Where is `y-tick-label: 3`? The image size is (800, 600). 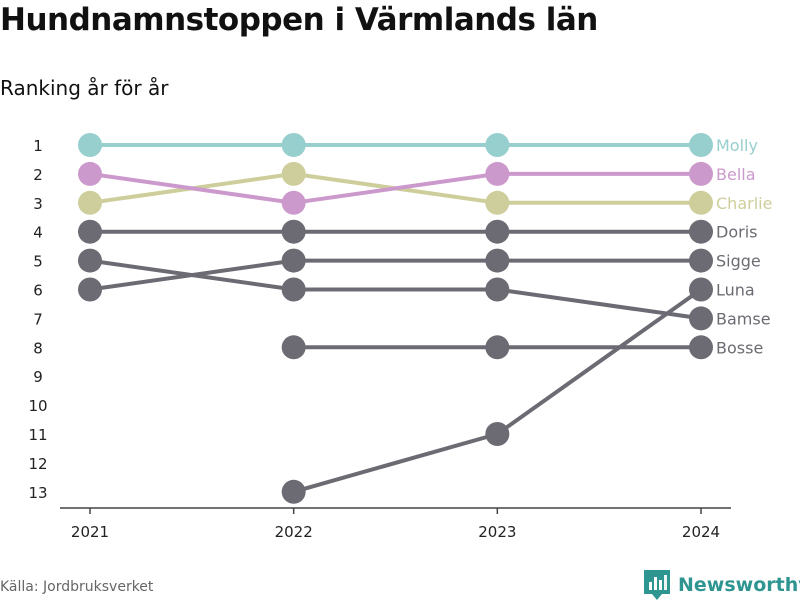 y-tick-label: 3 is located at coordinates (38, 204).